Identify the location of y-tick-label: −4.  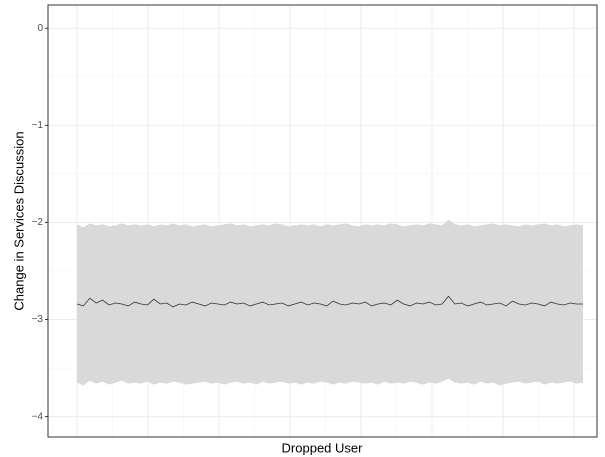
(38, 416).